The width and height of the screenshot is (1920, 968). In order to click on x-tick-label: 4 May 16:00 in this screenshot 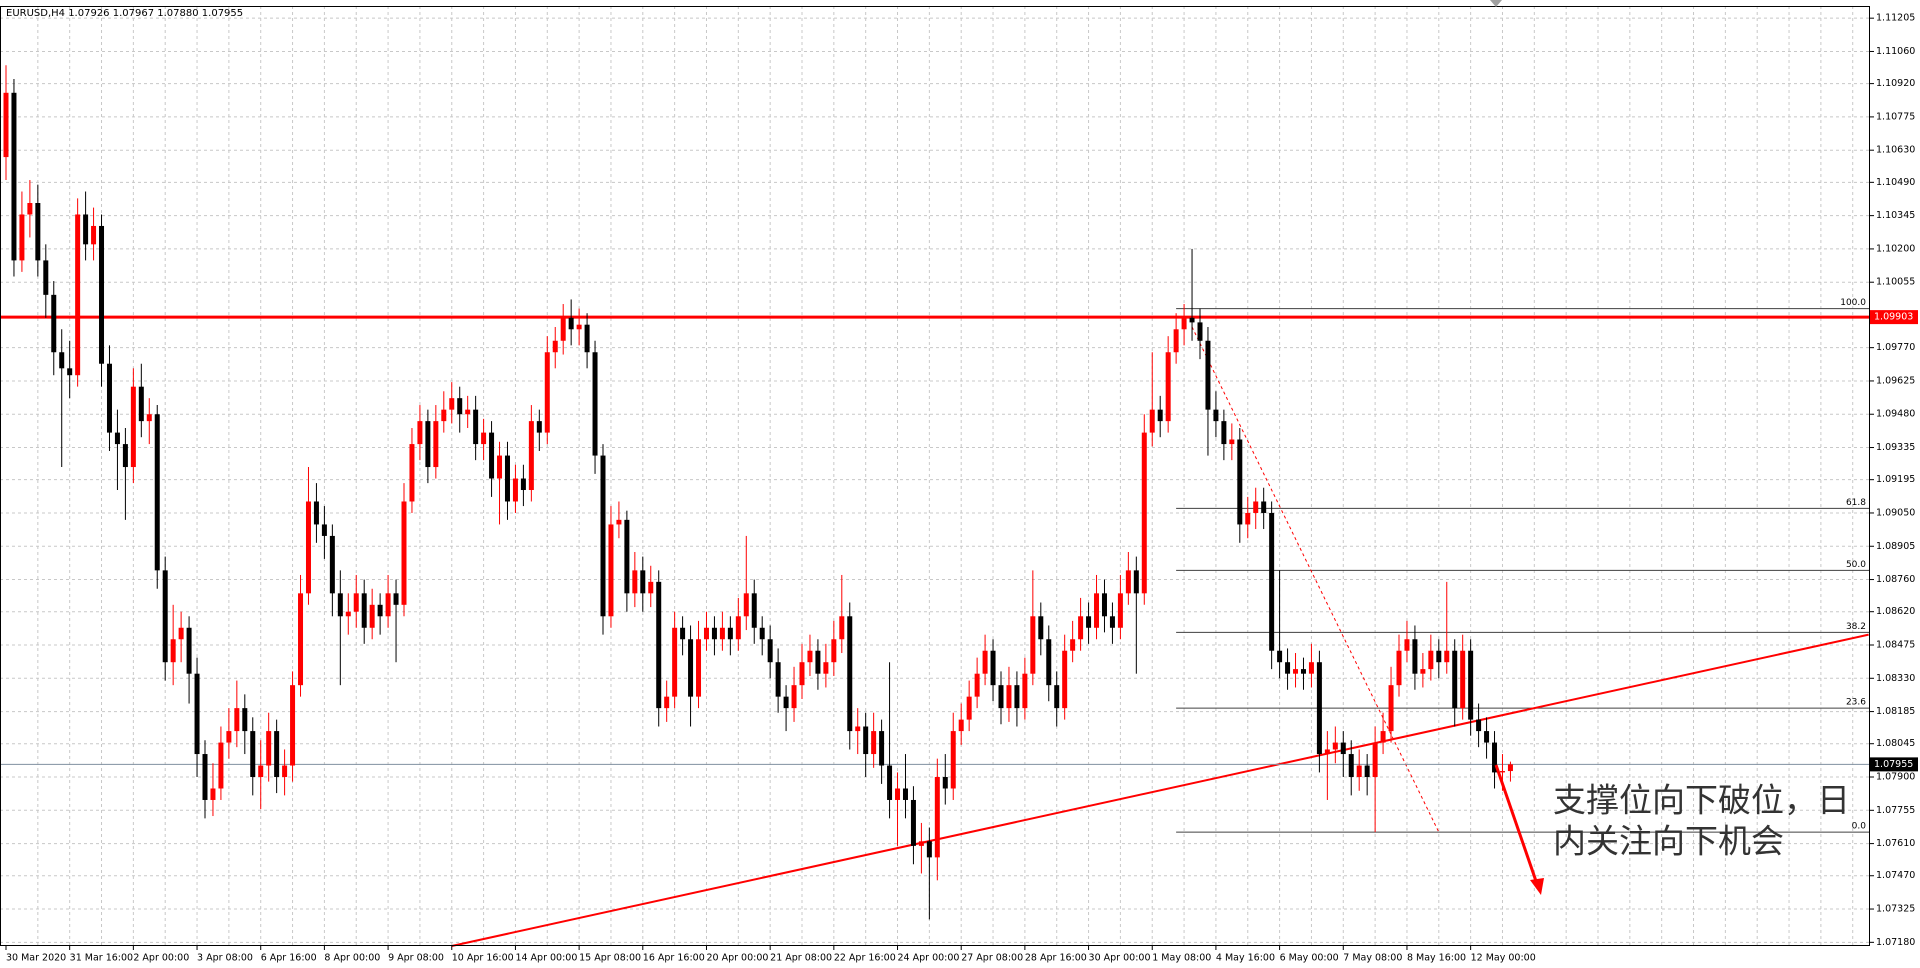, I will do `click(1245, 958)`.